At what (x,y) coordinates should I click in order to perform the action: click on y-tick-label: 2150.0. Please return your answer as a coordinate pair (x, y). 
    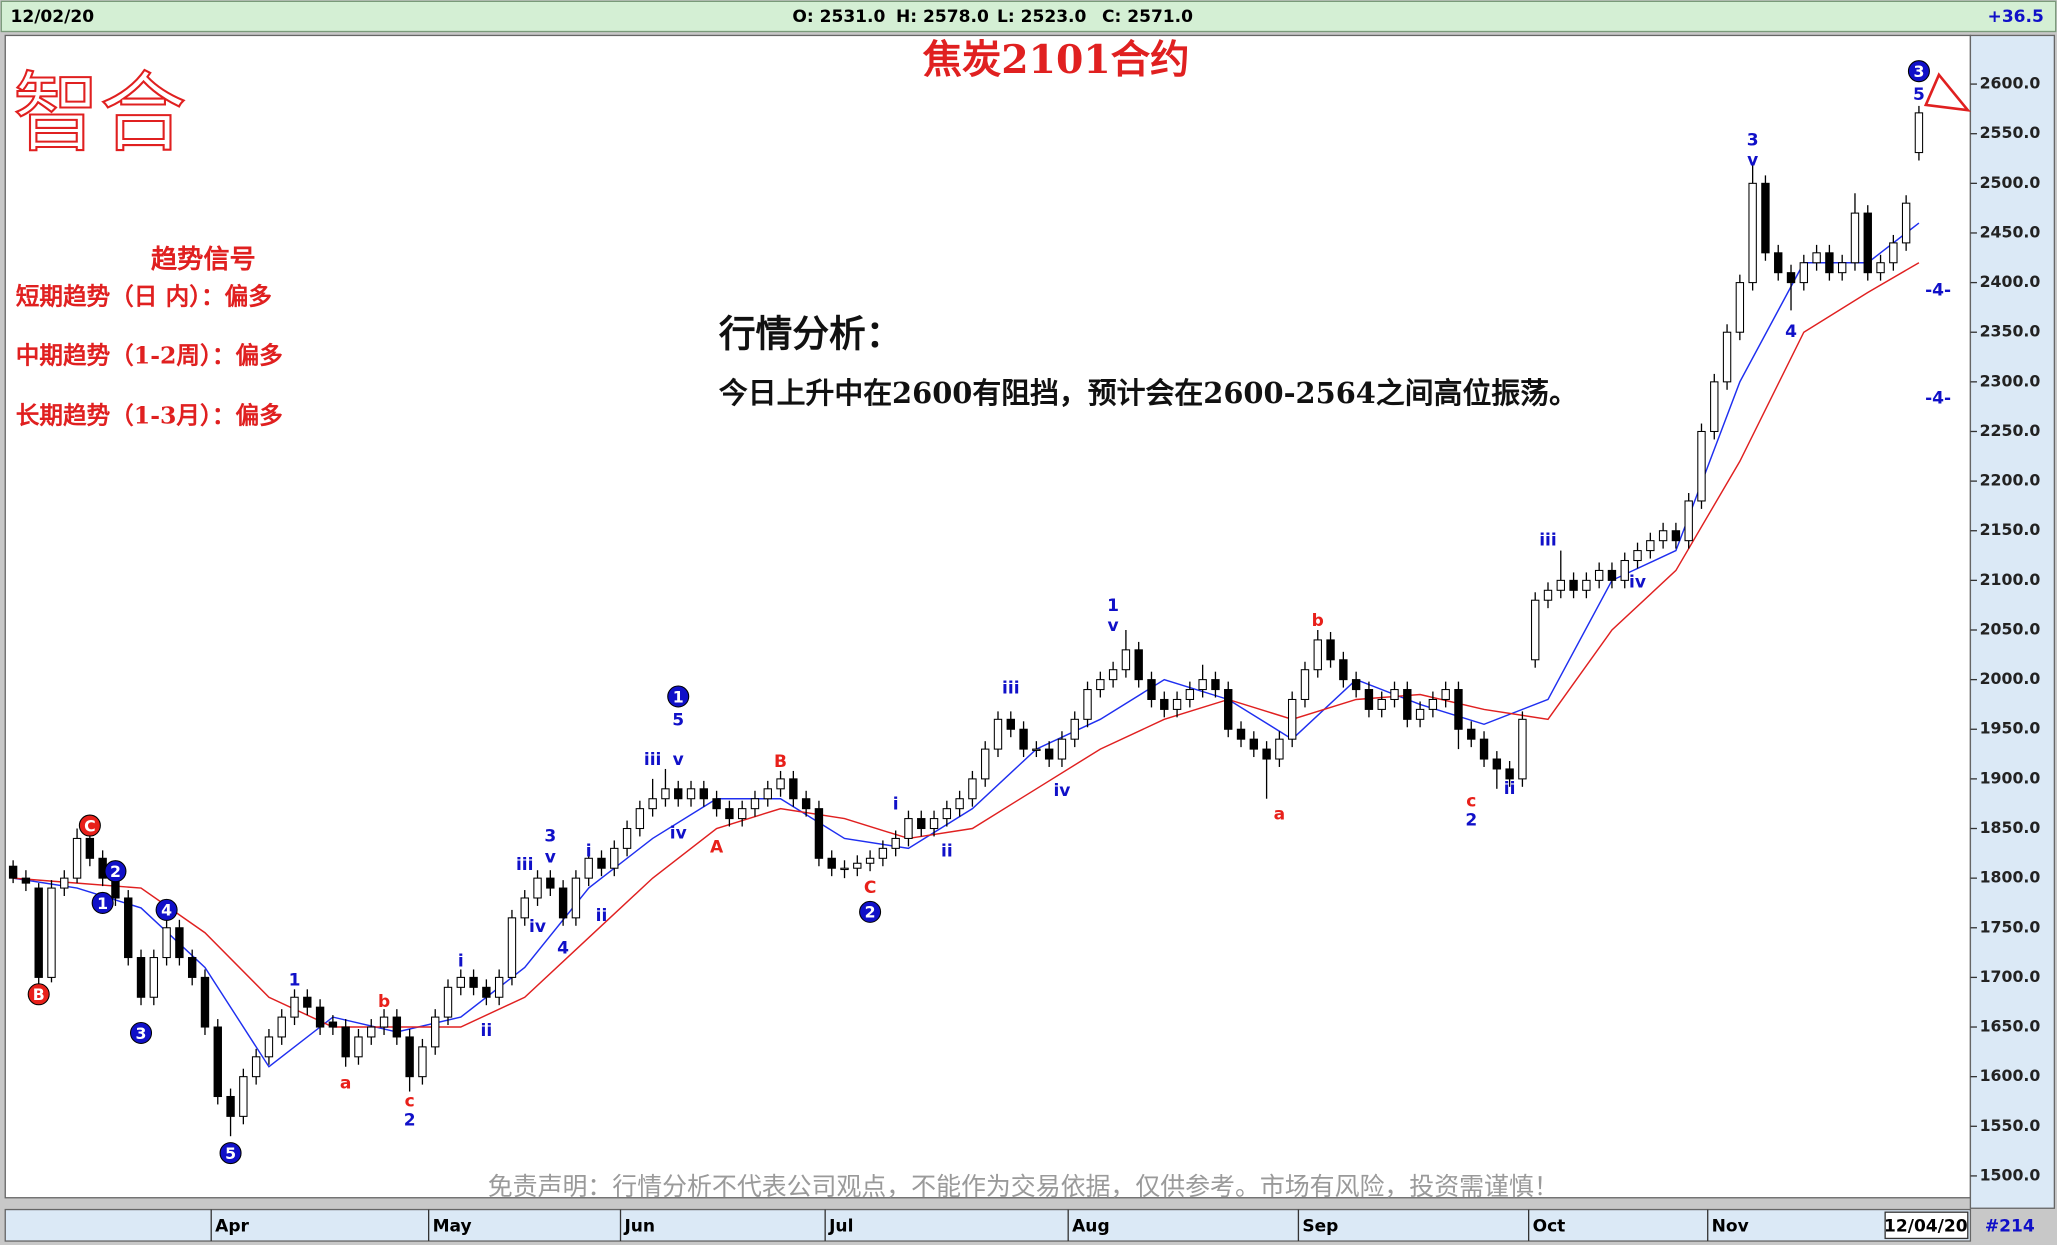
    Looking at the image, I should click on (2010, 529).